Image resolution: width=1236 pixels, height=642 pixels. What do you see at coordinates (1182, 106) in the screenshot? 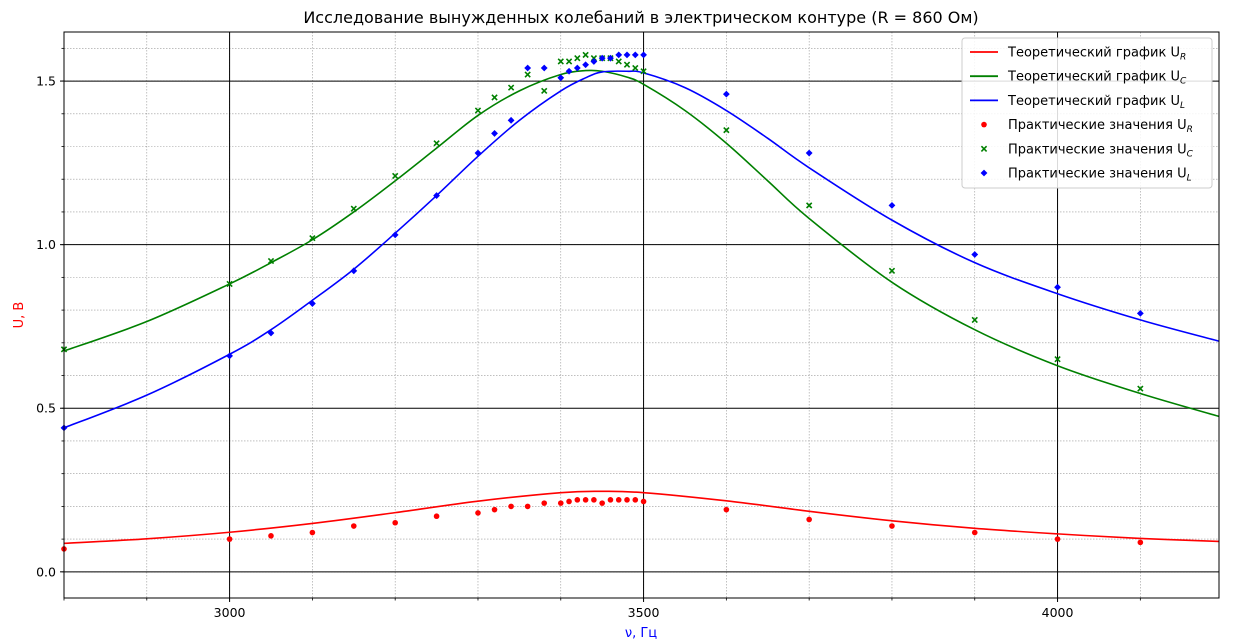
I see `legend-label-subscript: L` at bounding box center [1182, 106].